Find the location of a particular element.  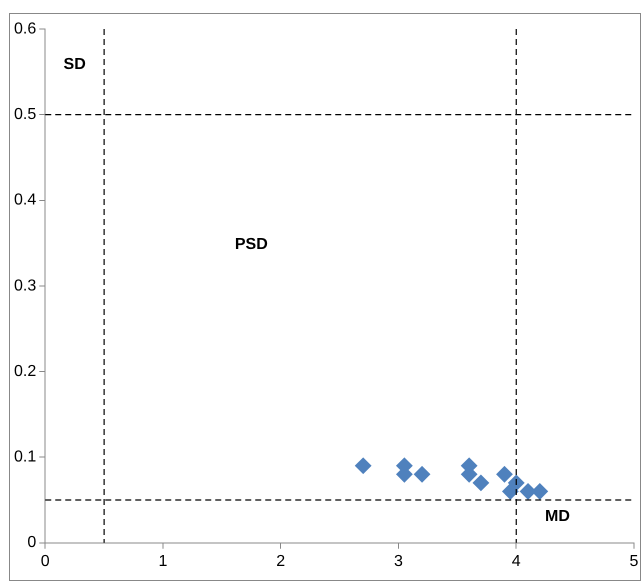

x-tick-label: 2 is located at coordinates (281, 561).